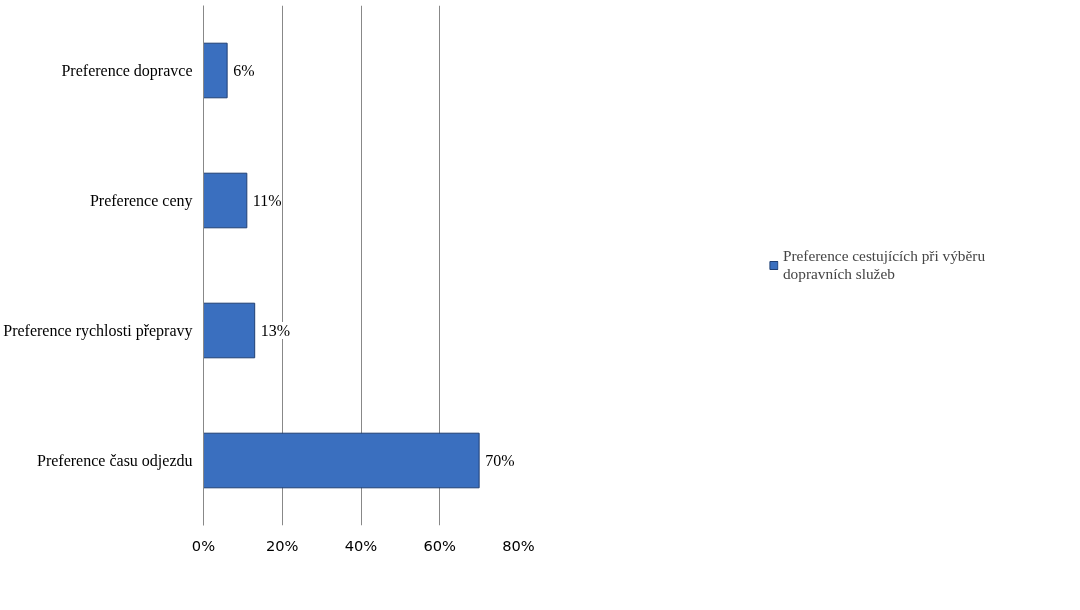 Image resolution: width=1080 pixels, height=610 pixels. I want to click on x-tick-label: 20%, so click(282, 545).